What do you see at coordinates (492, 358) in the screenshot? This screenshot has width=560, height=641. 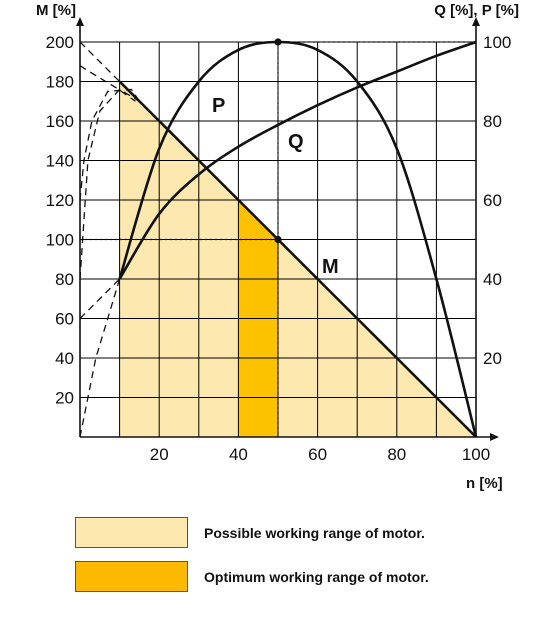 I see `right-tick-label: 20` at bounding box center [492, 358].